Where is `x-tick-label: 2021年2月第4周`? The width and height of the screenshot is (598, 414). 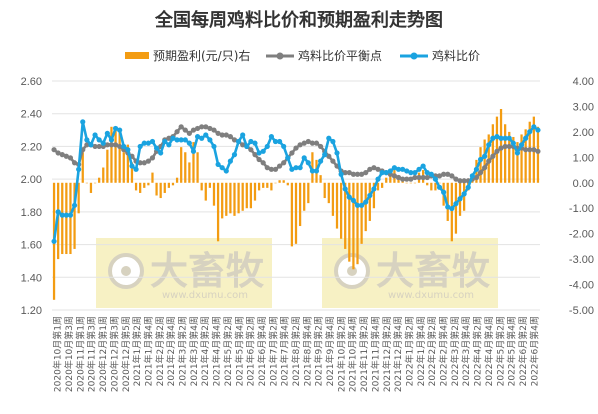
x-tick-label: 2021年2月第4周 is located at coordinates (171, 351).